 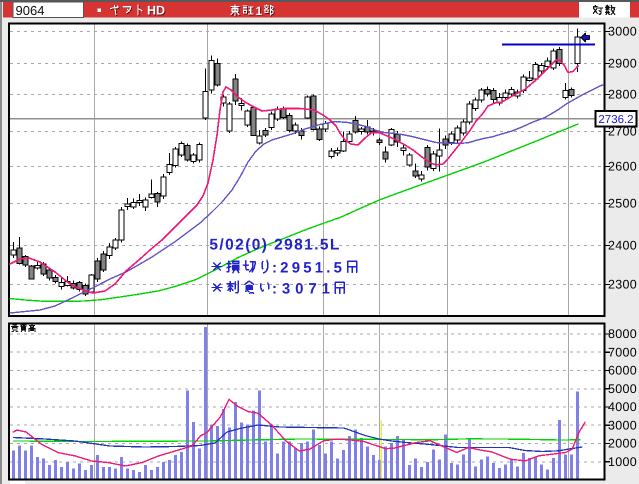 What do you see at coordinates (622, 462) in the screenshot?
I see `svg-text: 1000` at bounding box center [622, 462].